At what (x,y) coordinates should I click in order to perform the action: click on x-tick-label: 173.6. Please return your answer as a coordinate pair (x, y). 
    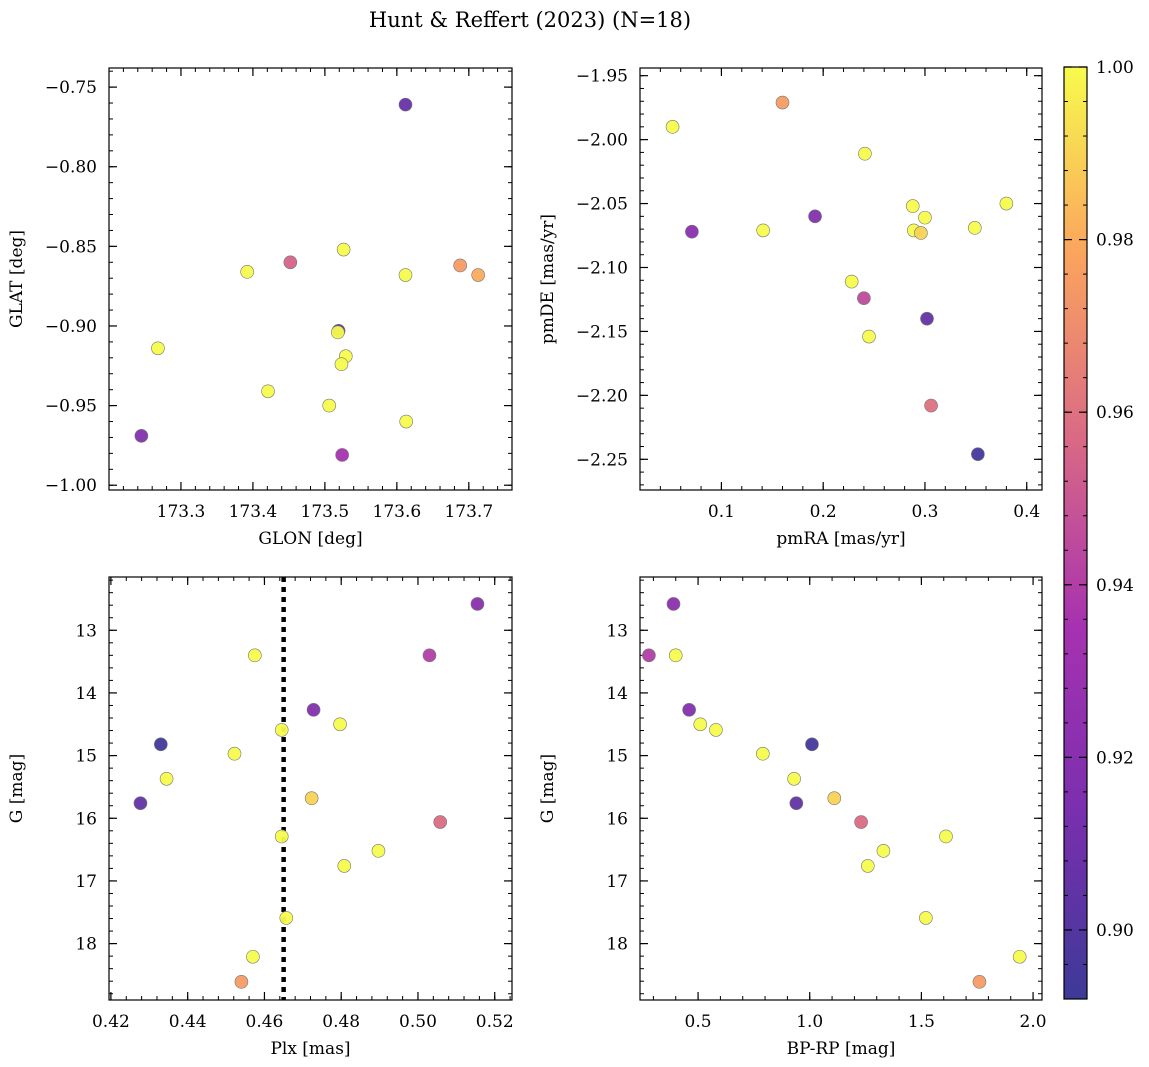
    Looking at the image, I should click on (397, 512).